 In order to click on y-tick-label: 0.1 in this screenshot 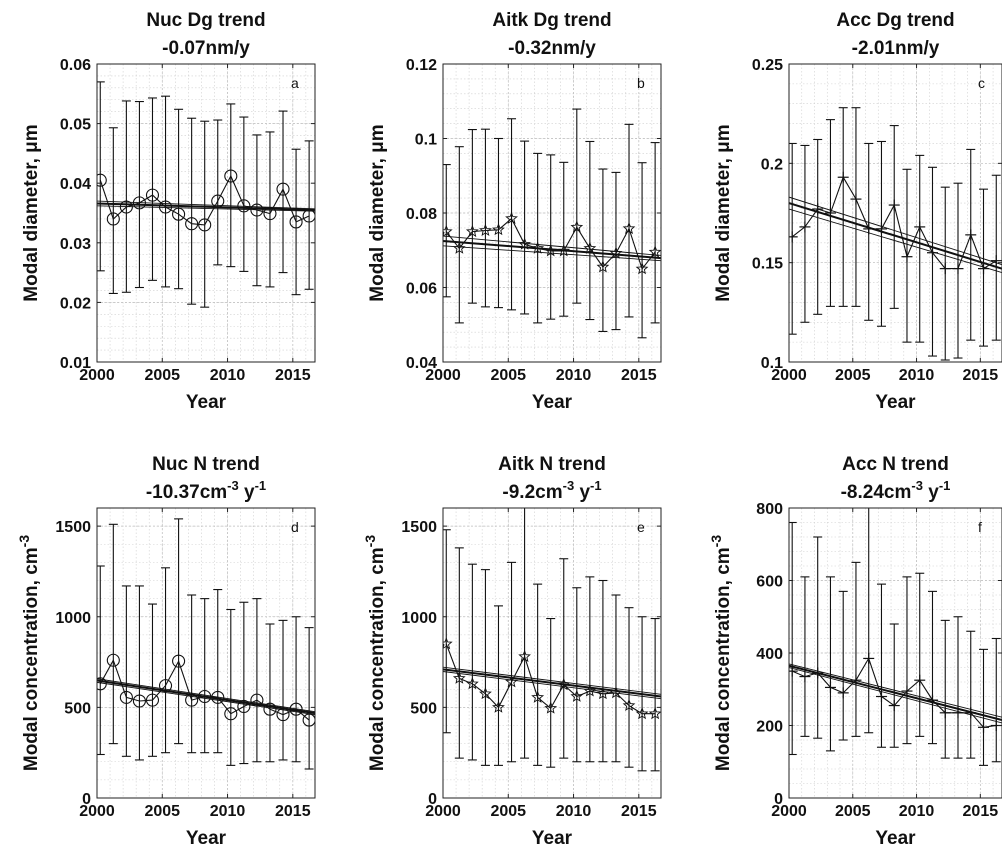, I will do `click(772, 363)`.